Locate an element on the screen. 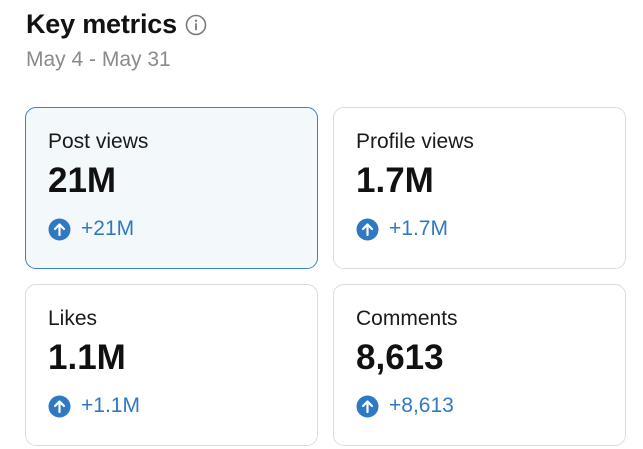 The width and height of the screenshot is (643, 449). metric-change: +1.7M is located at coordinates (490, 229).